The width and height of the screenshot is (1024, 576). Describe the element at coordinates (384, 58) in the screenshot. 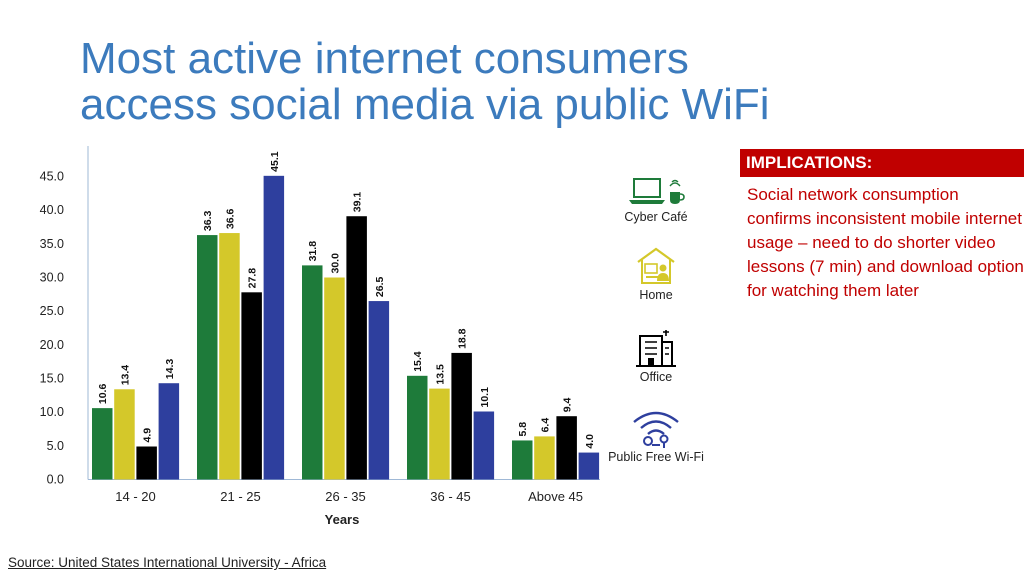

I see `title-line-1: Most active internet consumers` at that location.